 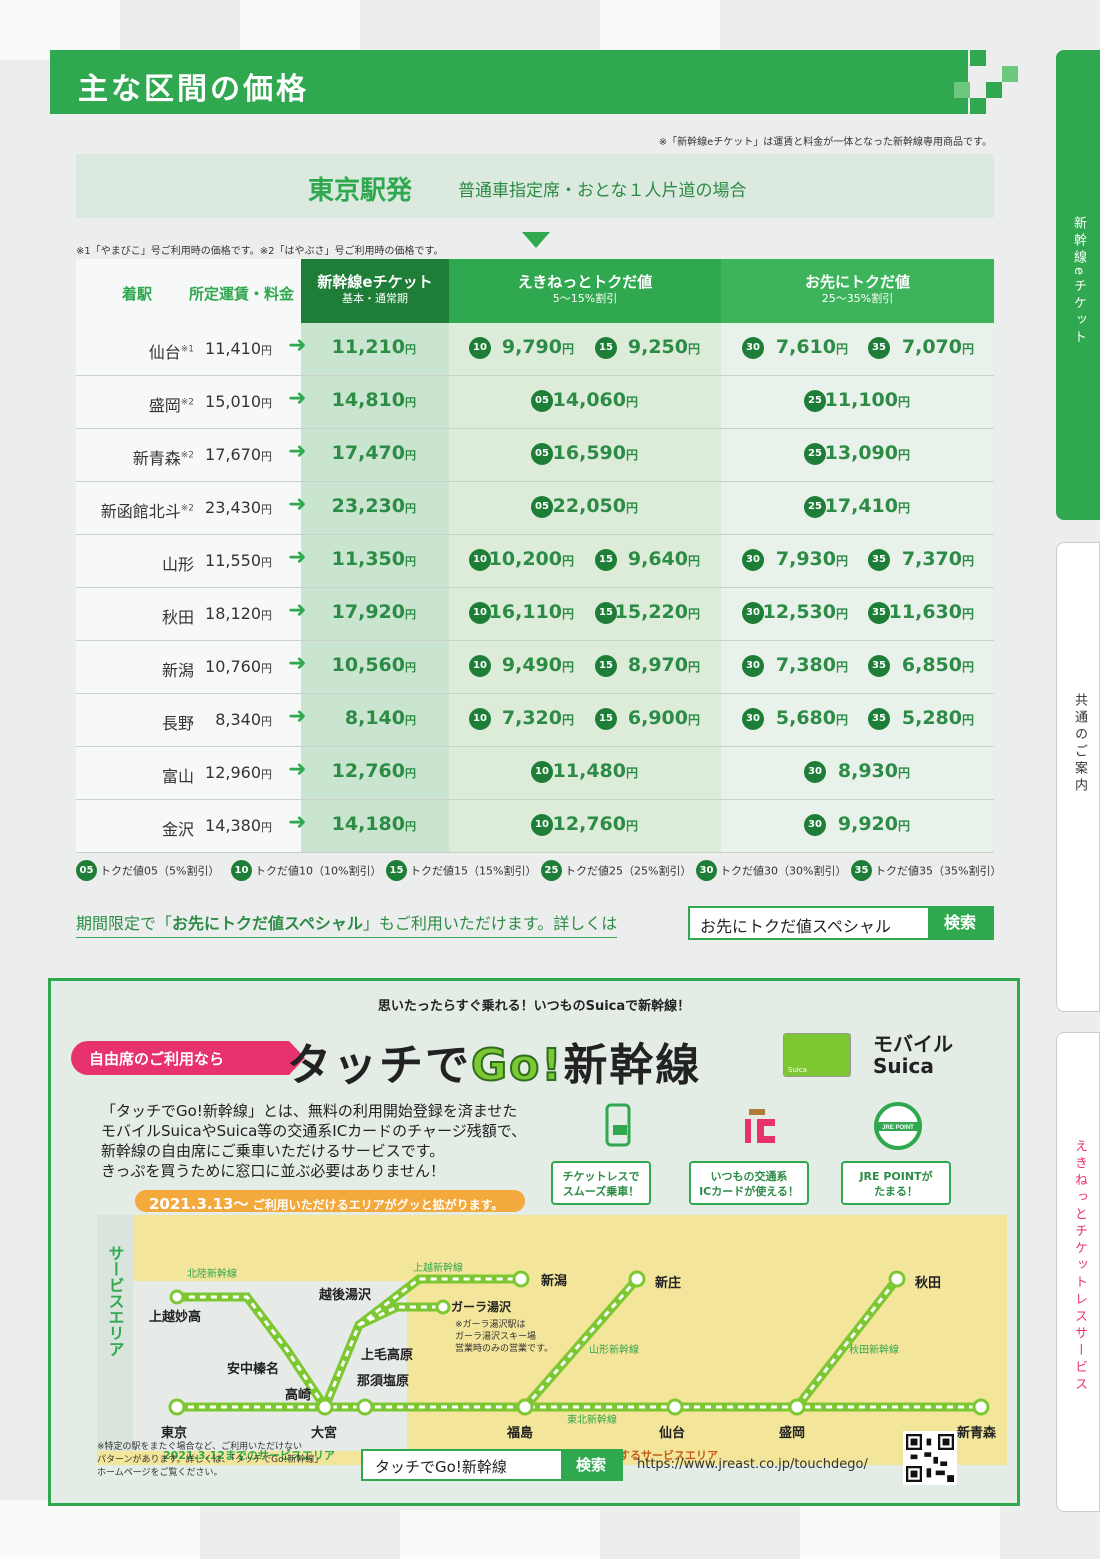 What do you see at coordinates (373, 347) in the screenshot?
I see `eticket-price: 11,210円` at bounding box center [373, 347].